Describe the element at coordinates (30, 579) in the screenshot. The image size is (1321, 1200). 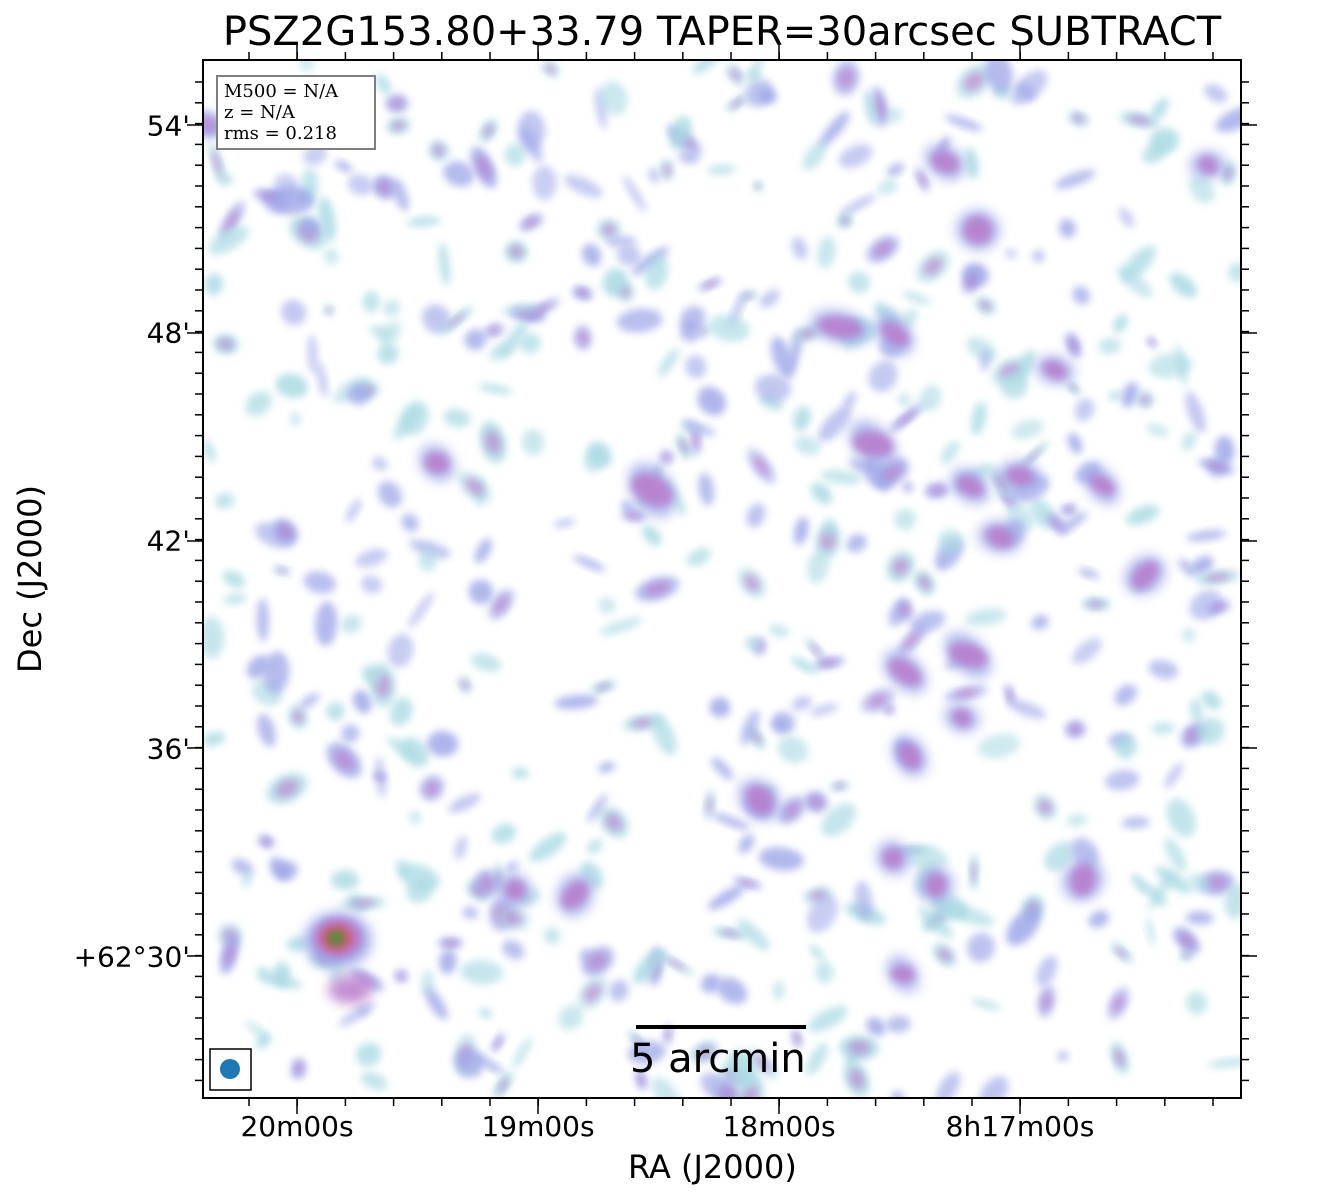
I see `y-axis-label: Dec (J2000)` at that location.